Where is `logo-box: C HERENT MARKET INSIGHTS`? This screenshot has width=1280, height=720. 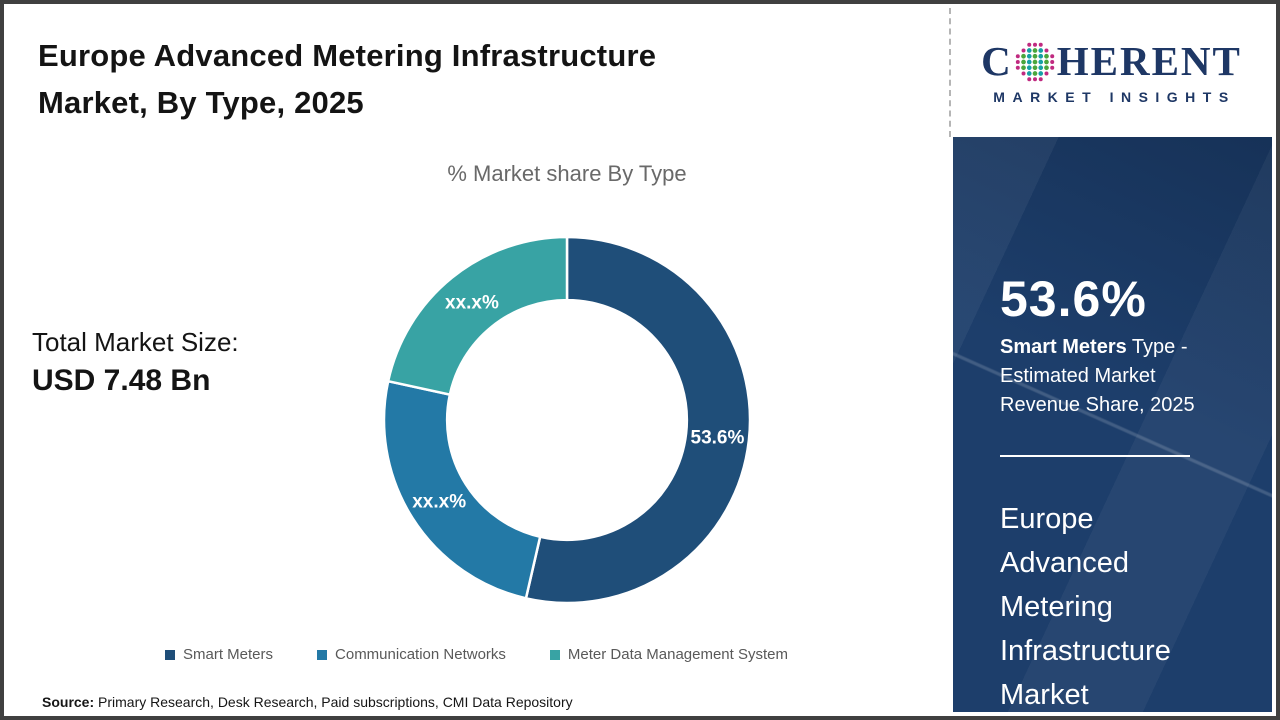
logo-box: C HERENT MARKET INSIGHTS is located at coordinates (1110, 72).